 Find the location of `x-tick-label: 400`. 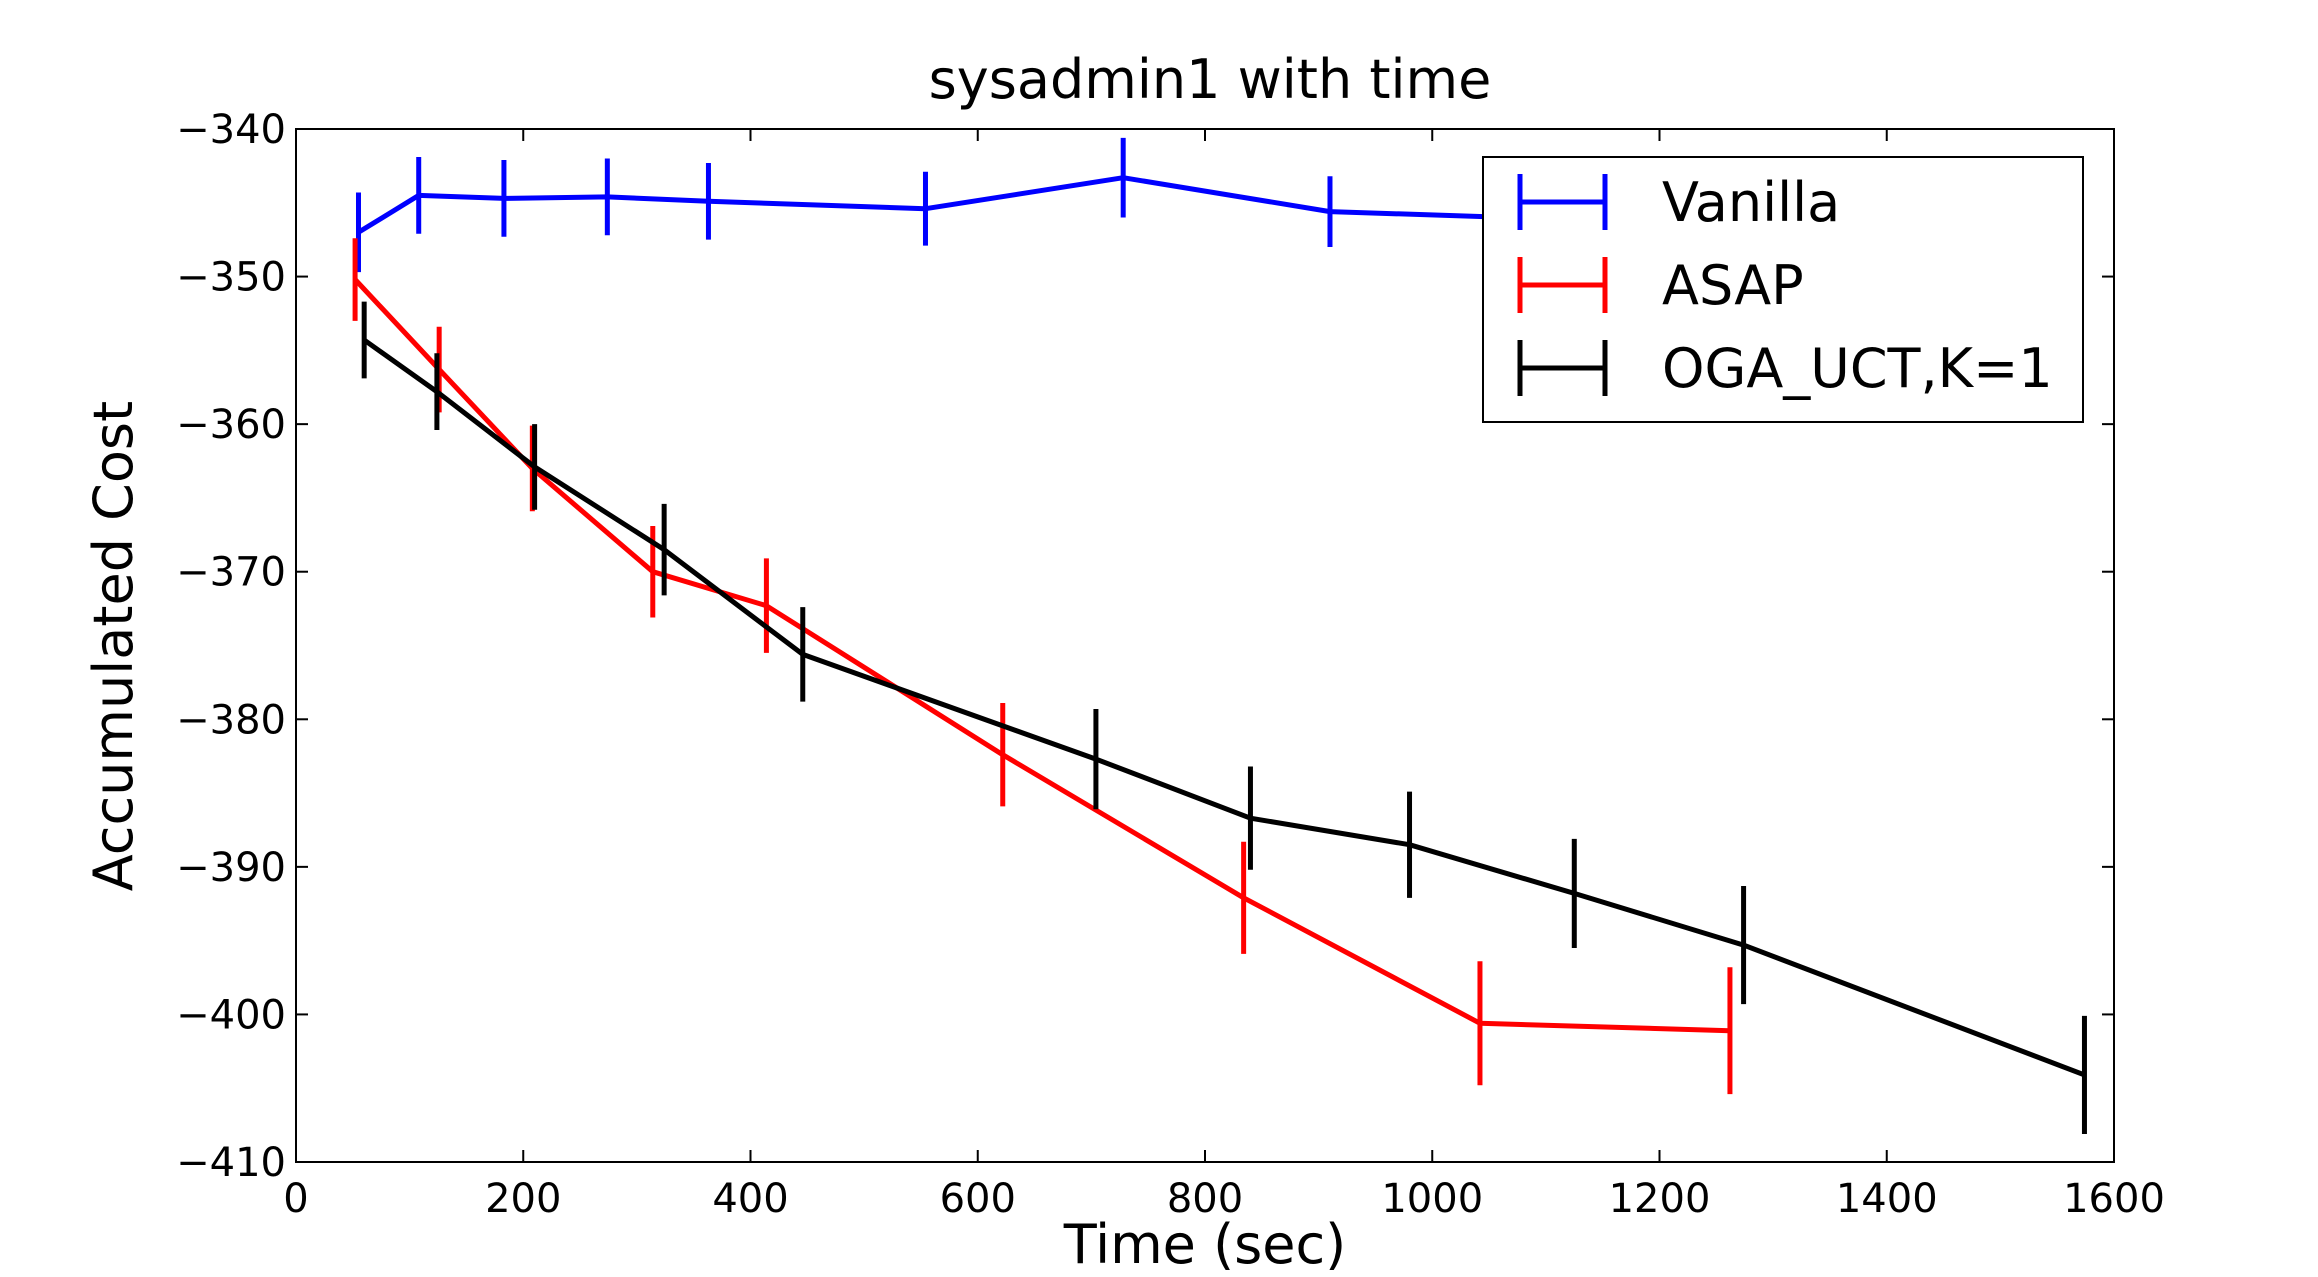

x-tick-label: 400 is located at coordinates (750, 1199).